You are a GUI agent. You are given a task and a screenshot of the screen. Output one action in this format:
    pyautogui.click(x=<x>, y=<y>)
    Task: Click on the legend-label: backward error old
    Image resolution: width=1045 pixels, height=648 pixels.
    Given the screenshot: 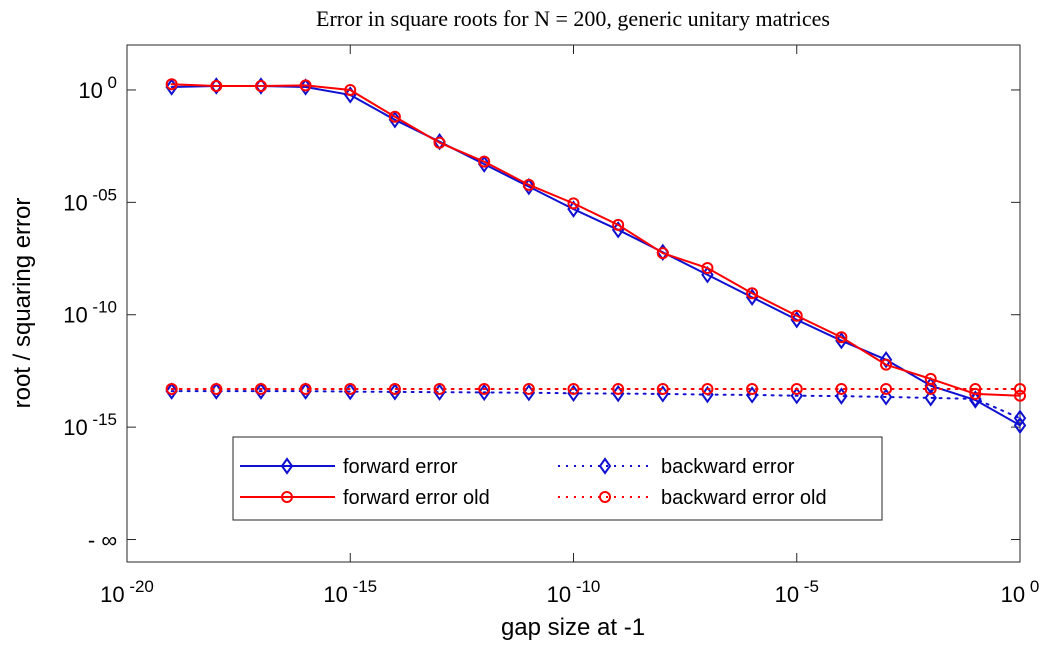 What is the action you would take?
    pyautogui.click(x=744, y=498)
    